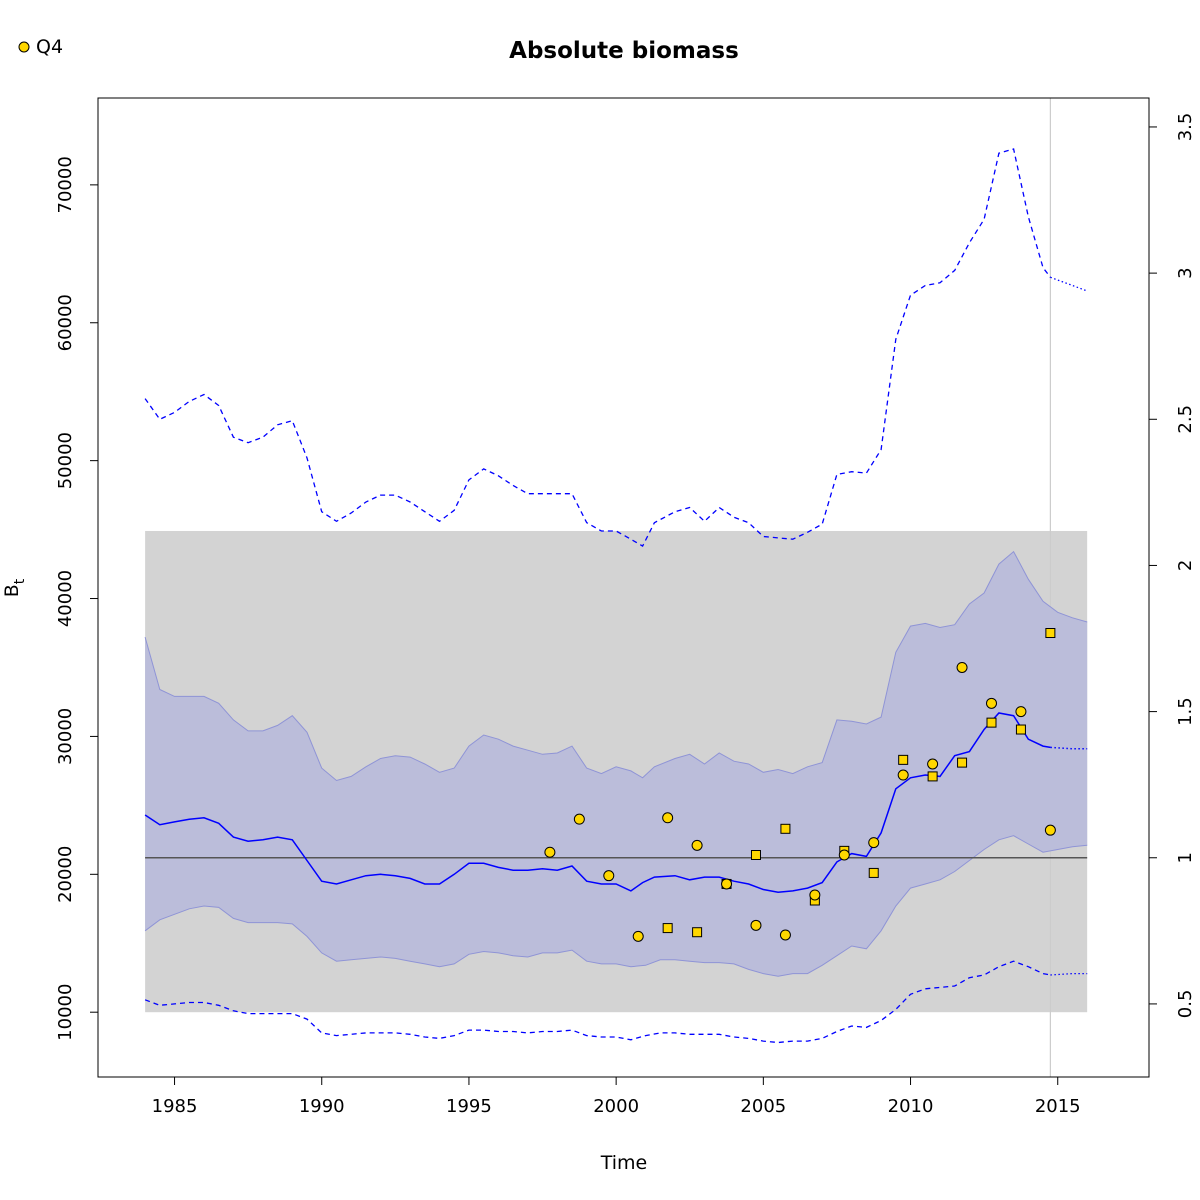 This screenshot has width=1200, height=1200. I want to click on chart-title: Absolute biomass, so click(624, 51).